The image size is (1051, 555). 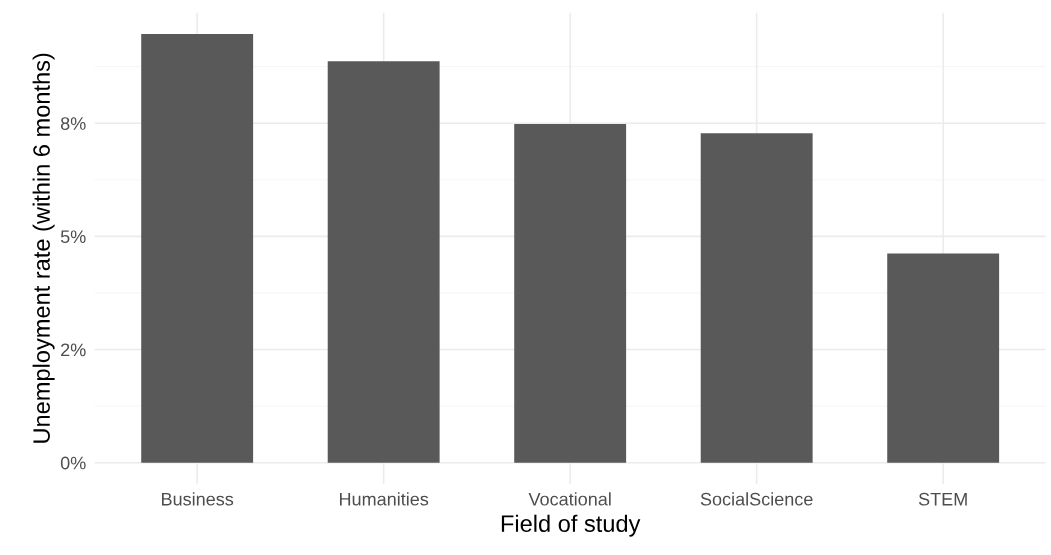 I want to click on x-tick-label: Vocational, so click(x=569, y=499).